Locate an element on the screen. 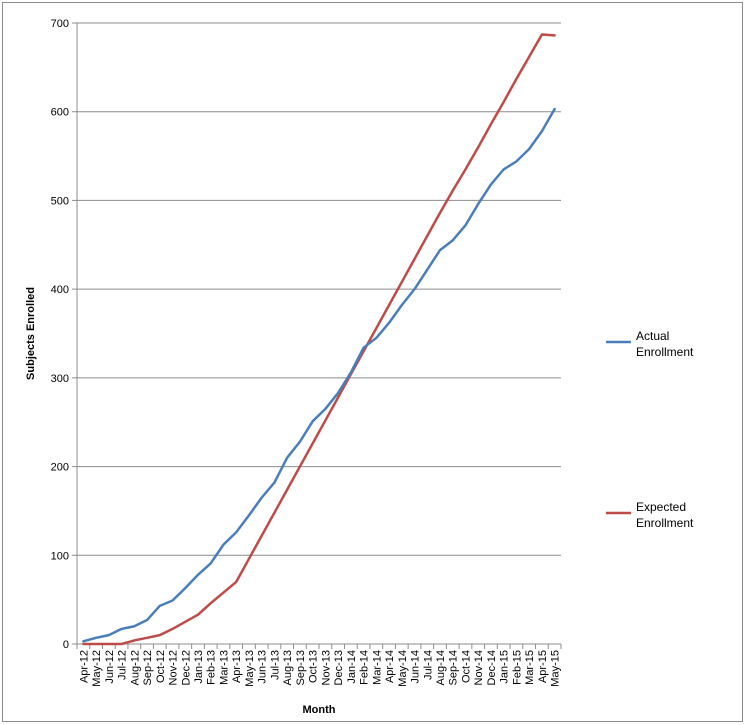 The width and height of the screenshot is (746, 725). x-tick-label: Sep-14 is located at coordinates (454, 667).